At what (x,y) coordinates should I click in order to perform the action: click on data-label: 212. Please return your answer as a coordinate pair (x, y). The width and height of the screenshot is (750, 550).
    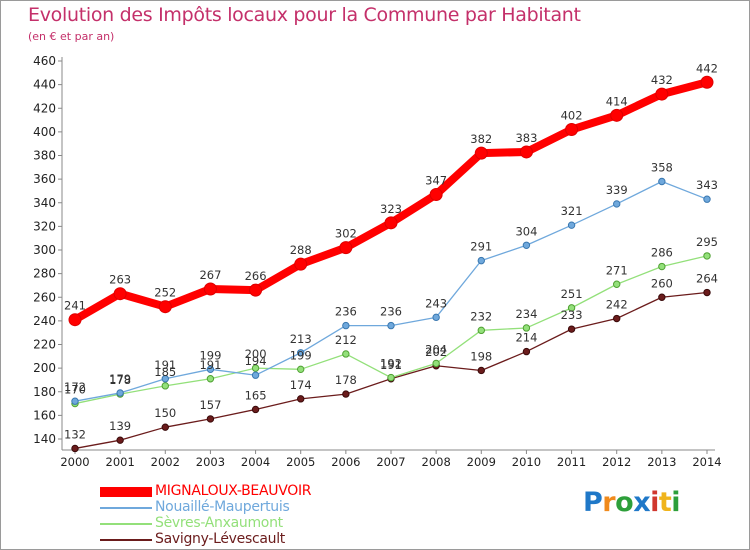
    Looking at the image, I should click on (346, 340).